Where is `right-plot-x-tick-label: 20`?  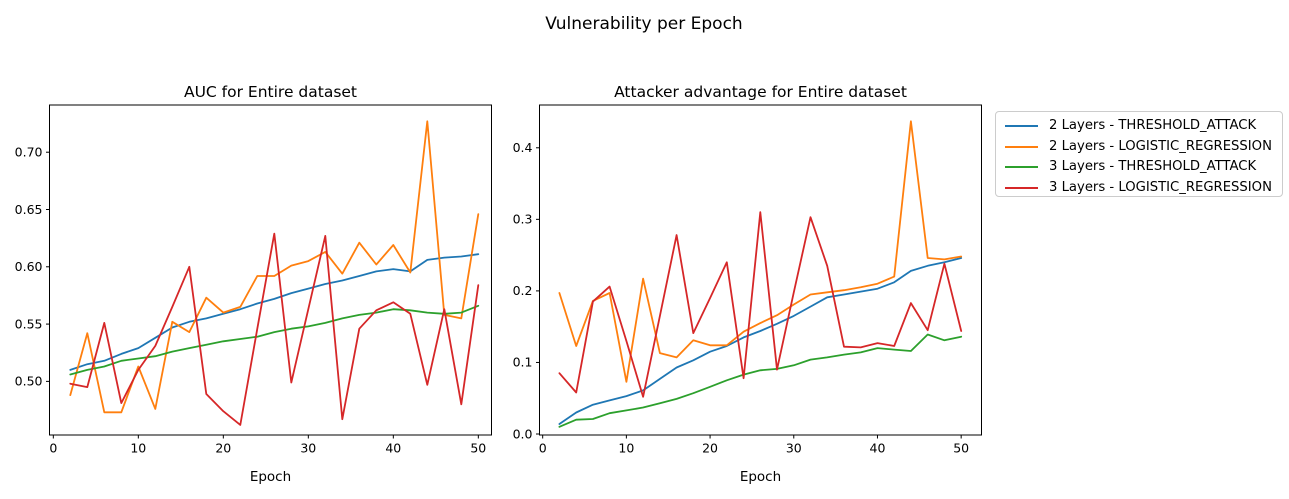 right-plot-x-tick-label: 20 is located at coordinates (710, 448).